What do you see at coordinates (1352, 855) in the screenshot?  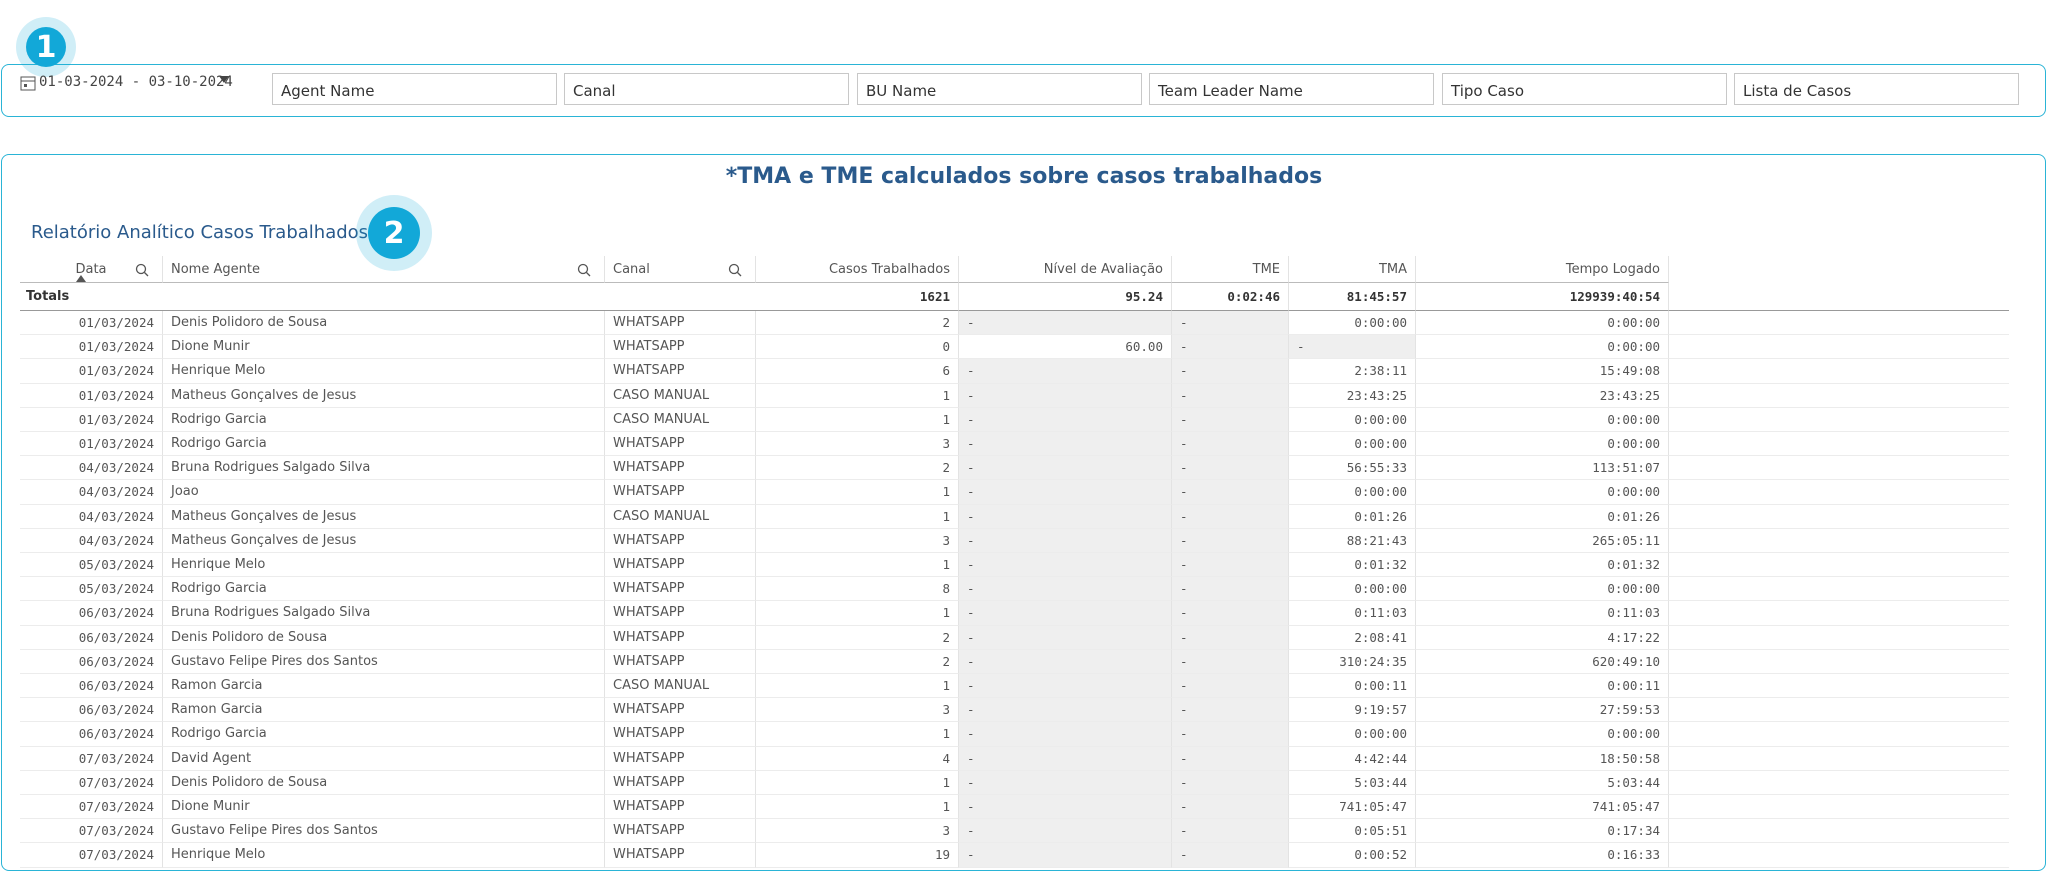 I see `table-cell: 0:00:52` at bounding box center [1352, 855].